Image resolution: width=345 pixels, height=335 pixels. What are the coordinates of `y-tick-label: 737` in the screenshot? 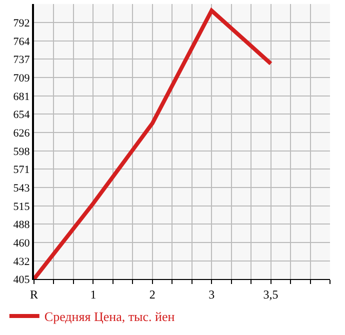 It's located at (21, 60).